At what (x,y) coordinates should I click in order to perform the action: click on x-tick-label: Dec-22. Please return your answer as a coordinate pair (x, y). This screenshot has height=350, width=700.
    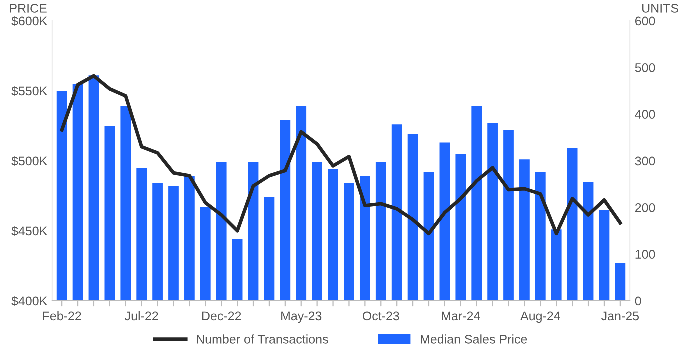
    Looking at the image, I should click on (222, 316).